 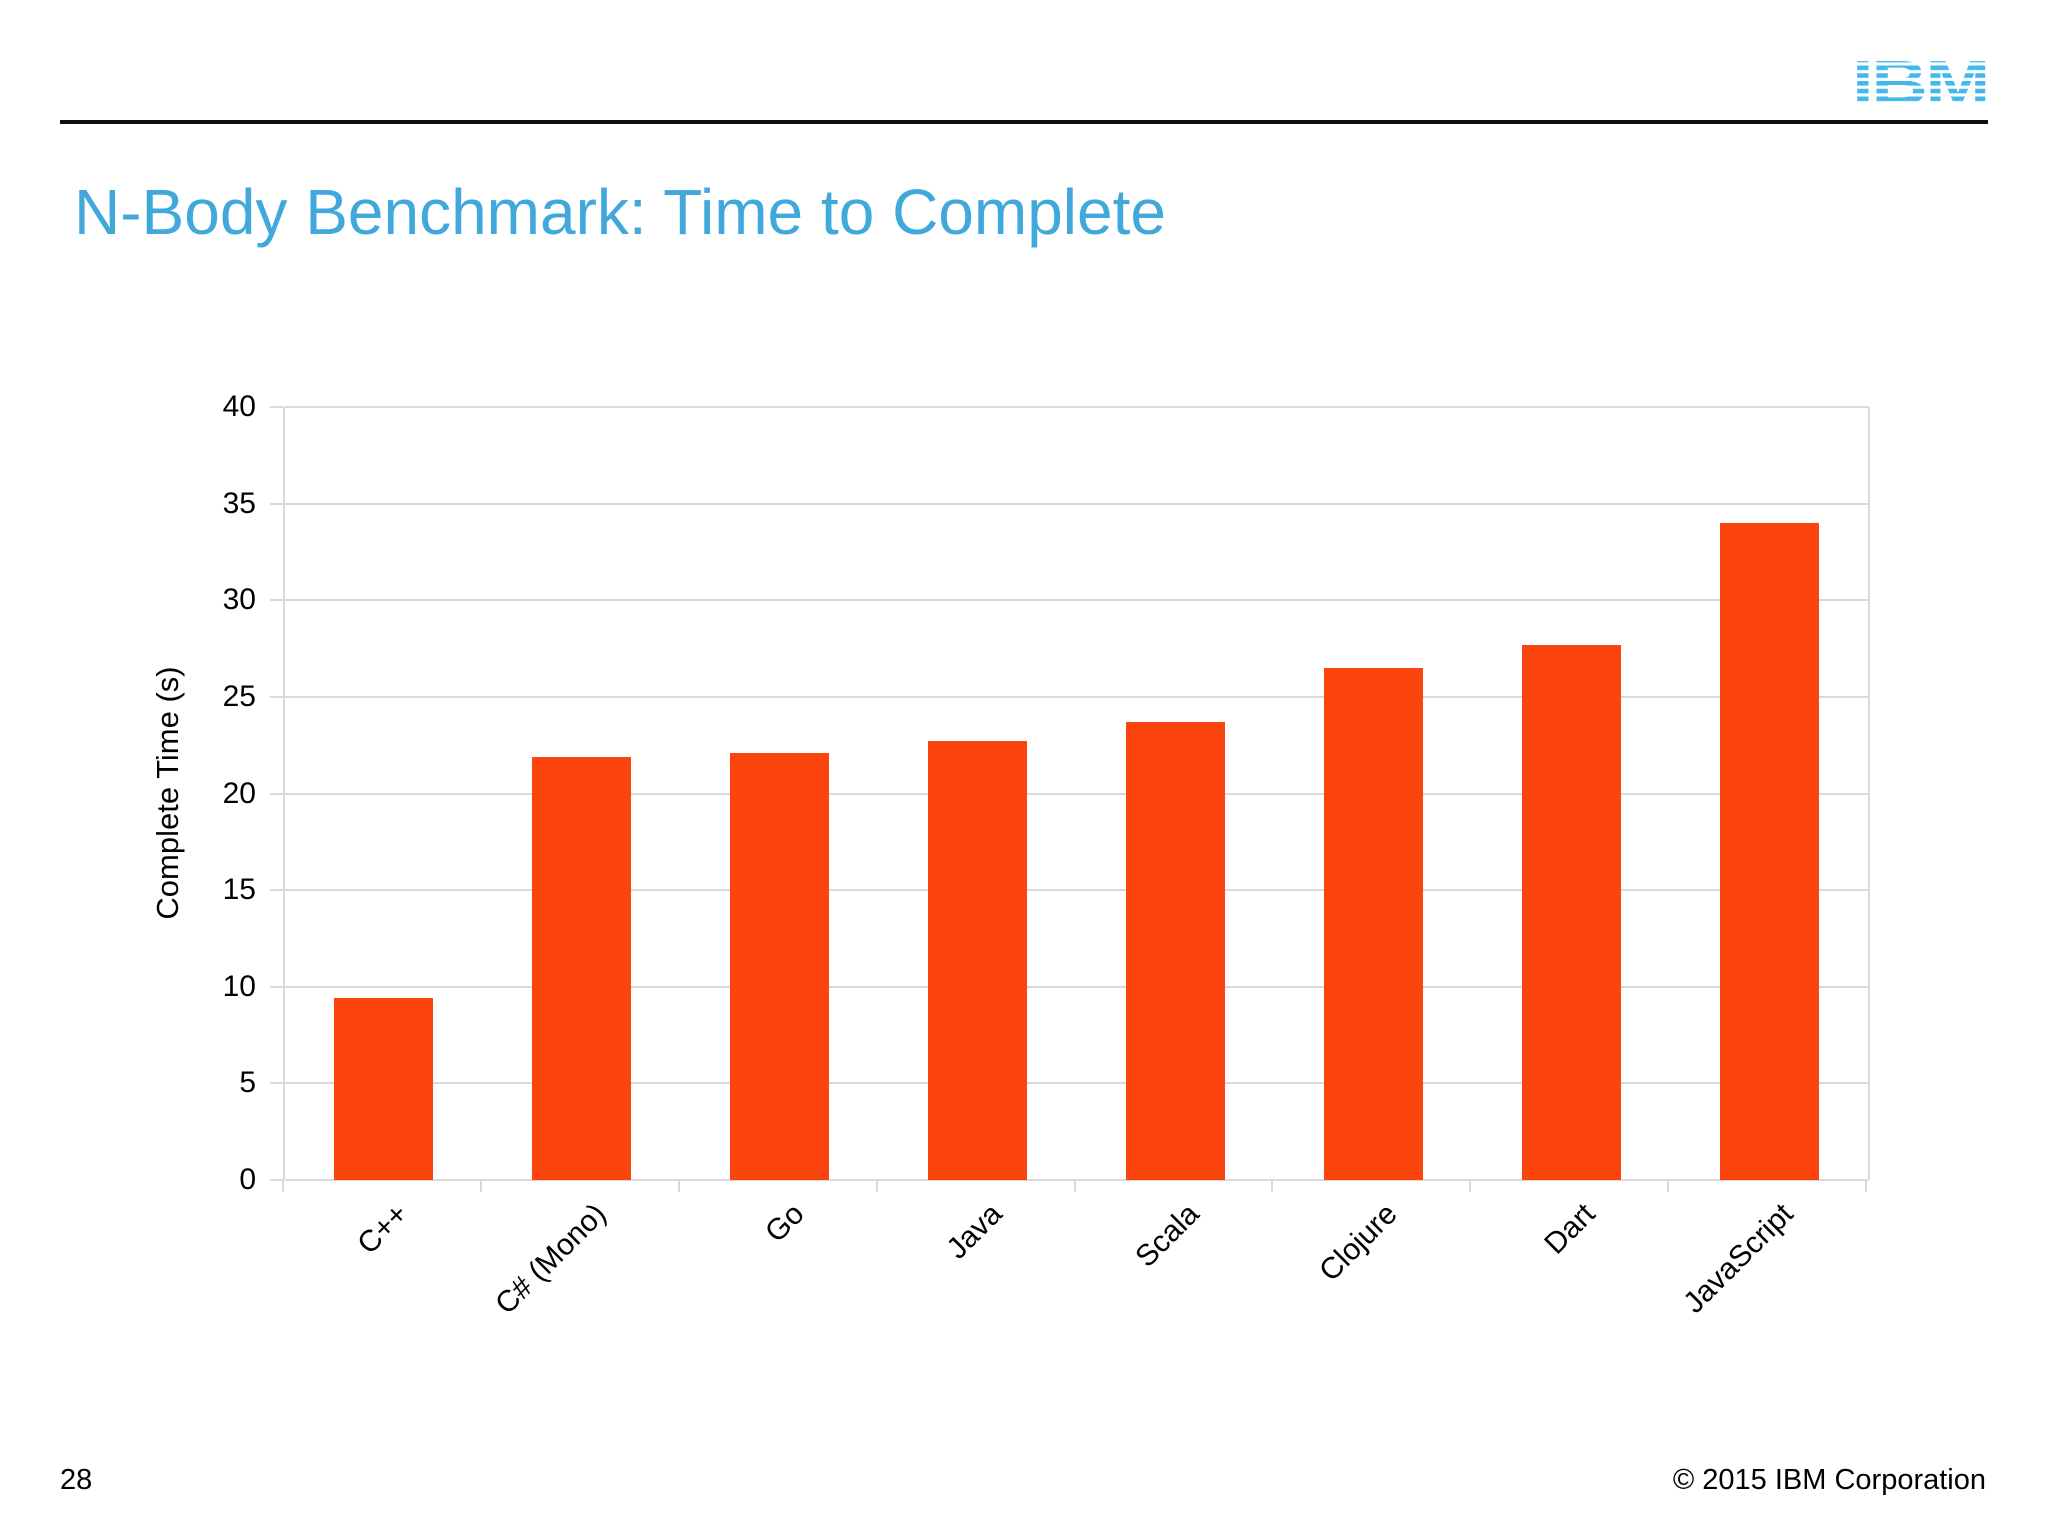 What do you see at coordinates (1168, 1235) in the screenshot?
I see `x-axis-label: Scala` at bounding box center [1168, 1235].